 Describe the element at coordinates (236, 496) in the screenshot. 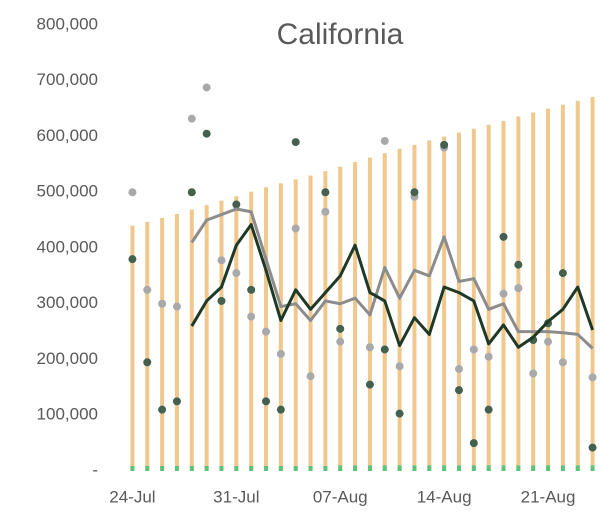

I see `x-tick-label: 31-Jul` at that location.